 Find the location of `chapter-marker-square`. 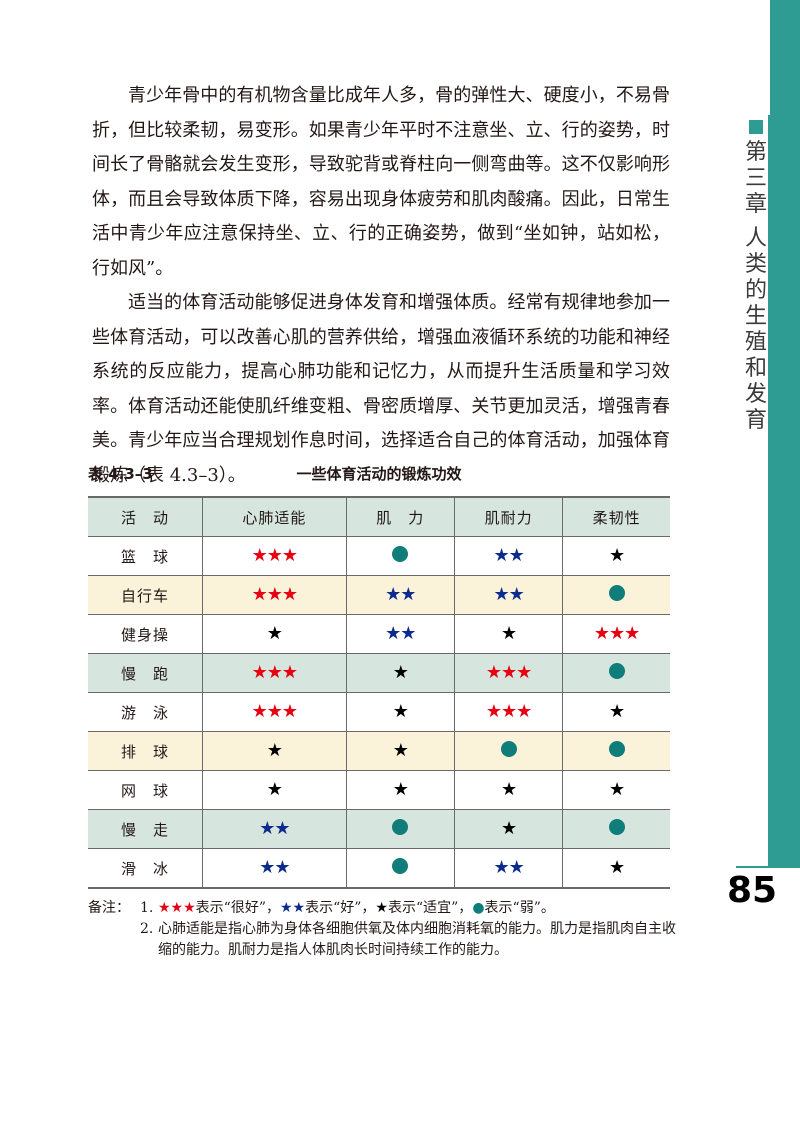

chapter-marker-square is located at coordinates (756, 127).